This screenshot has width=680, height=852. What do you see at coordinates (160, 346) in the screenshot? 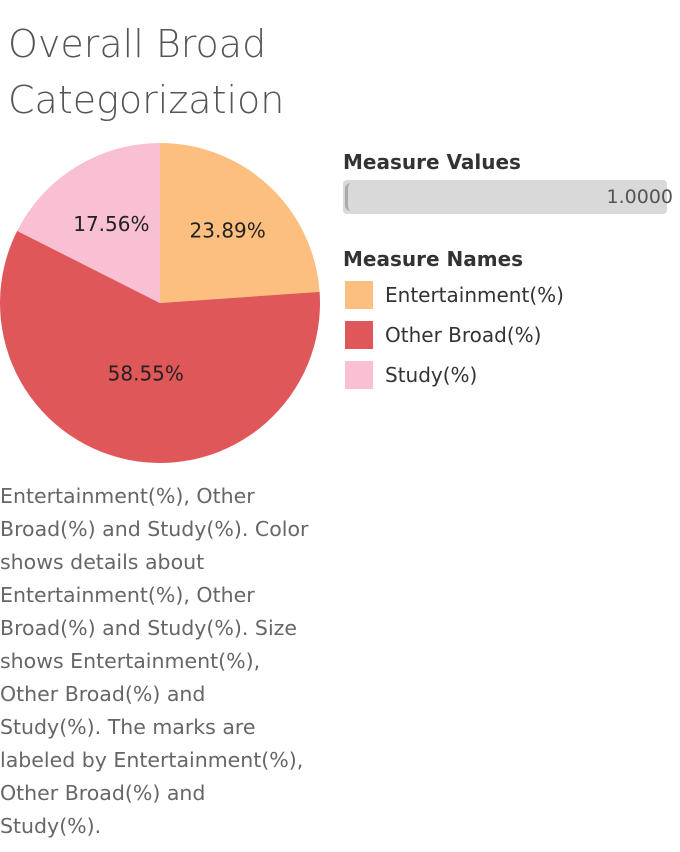
I see `pie-slice-other-broad` at bounding box center [160, 346].